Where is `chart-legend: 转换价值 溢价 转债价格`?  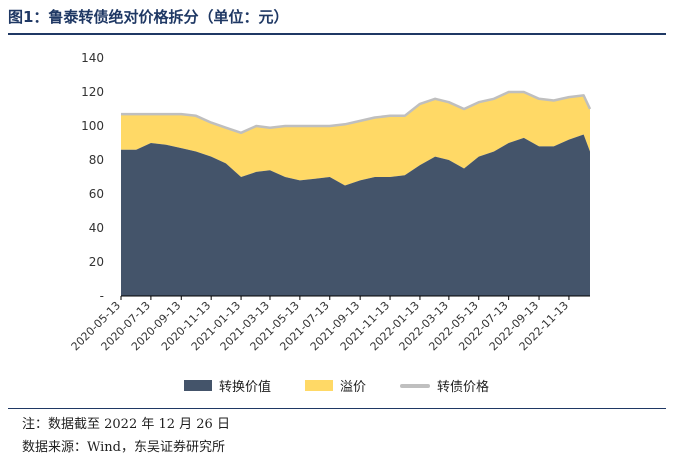
chart-legend: 转换价值 溢价 转债价格 is located at coordinates (336, 385).